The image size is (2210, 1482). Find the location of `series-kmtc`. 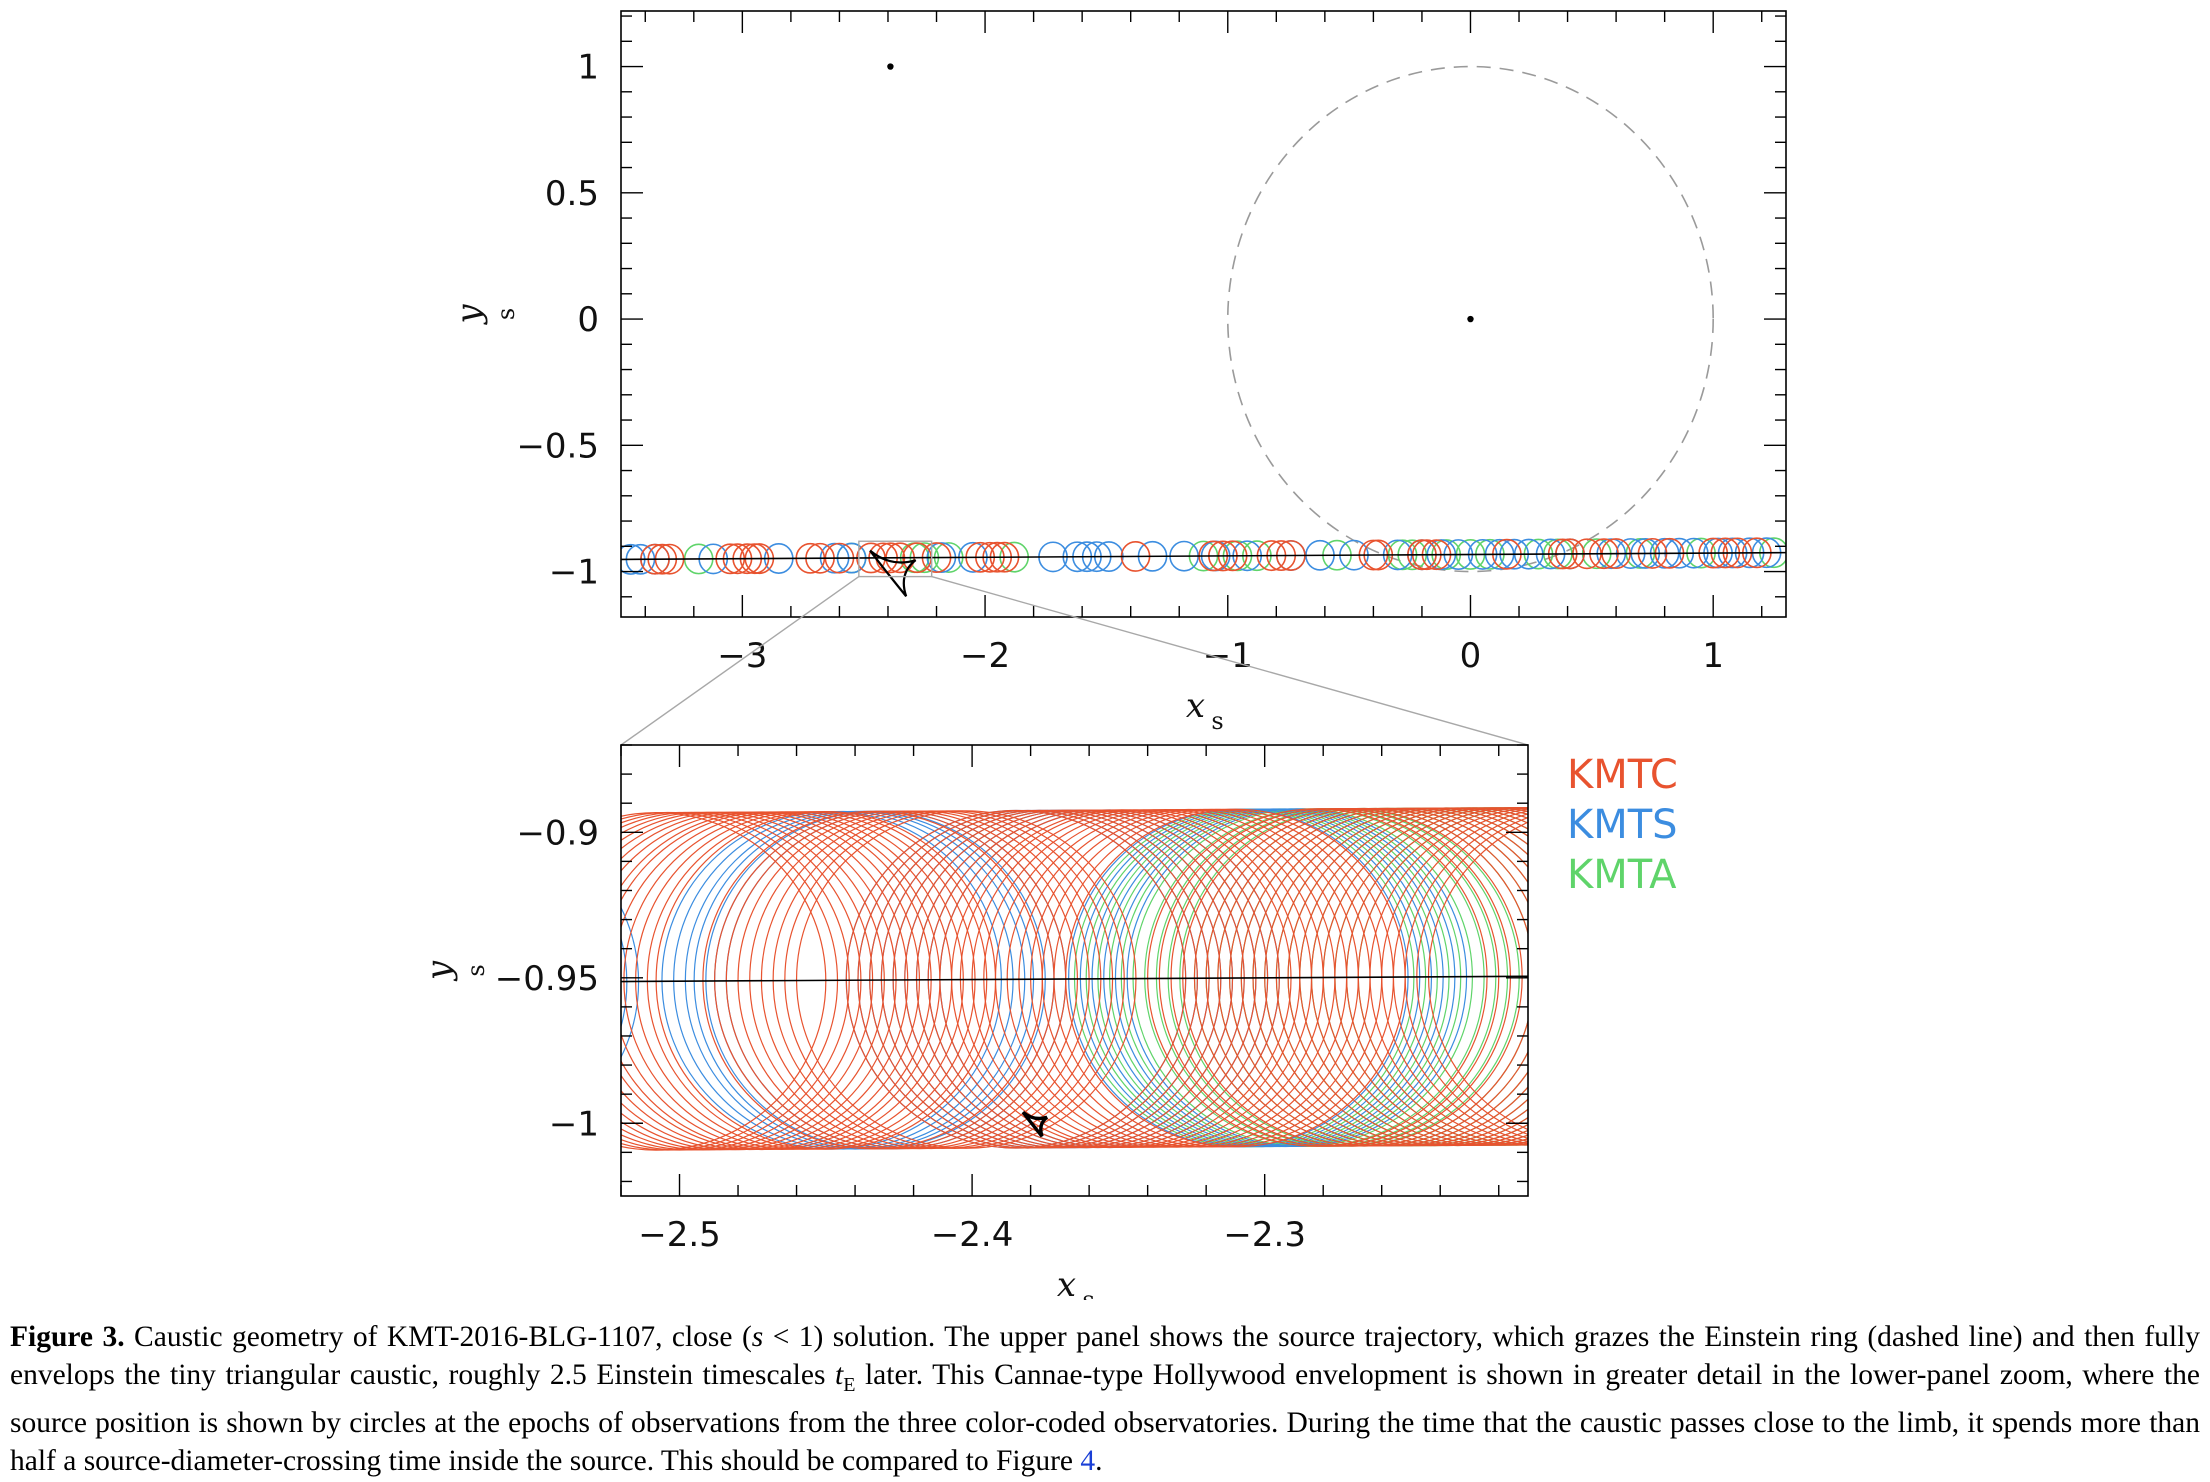

series-kmtc is located at coordinates (1074, 979).